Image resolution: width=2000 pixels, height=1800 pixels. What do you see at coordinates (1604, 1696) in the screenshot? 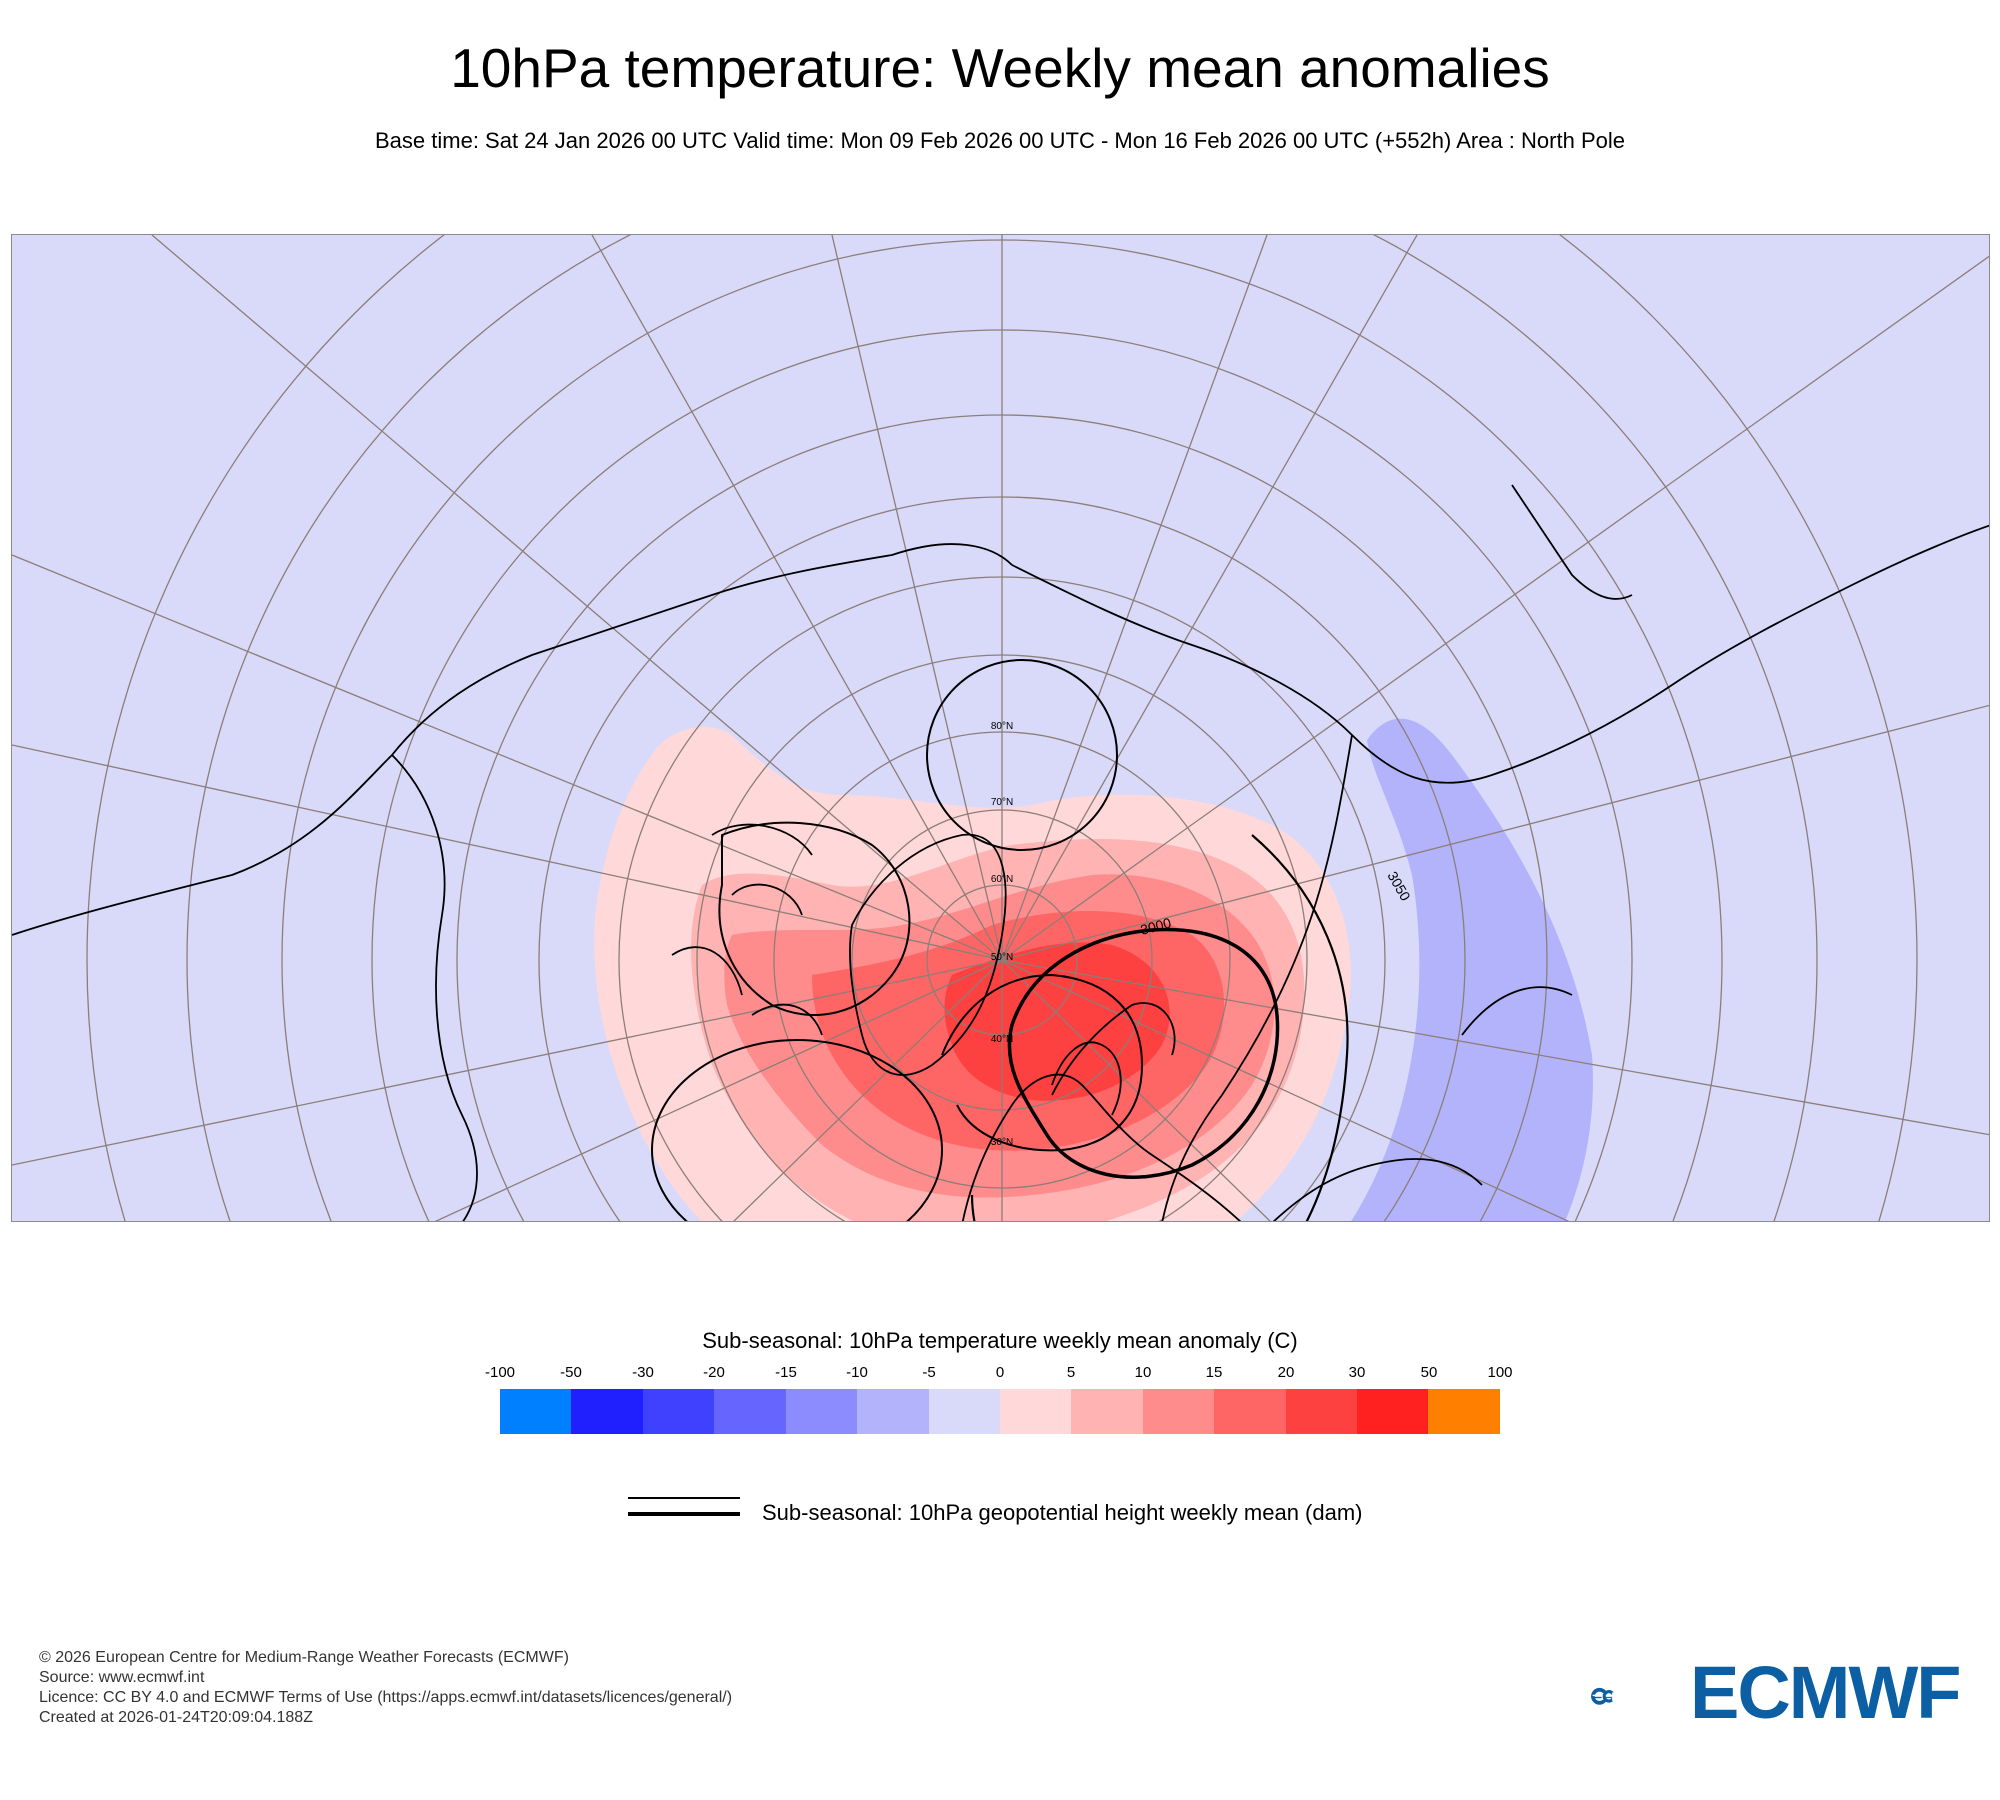
I see `ecmwf-logo-icon` at bounding box center [1604, 1696].